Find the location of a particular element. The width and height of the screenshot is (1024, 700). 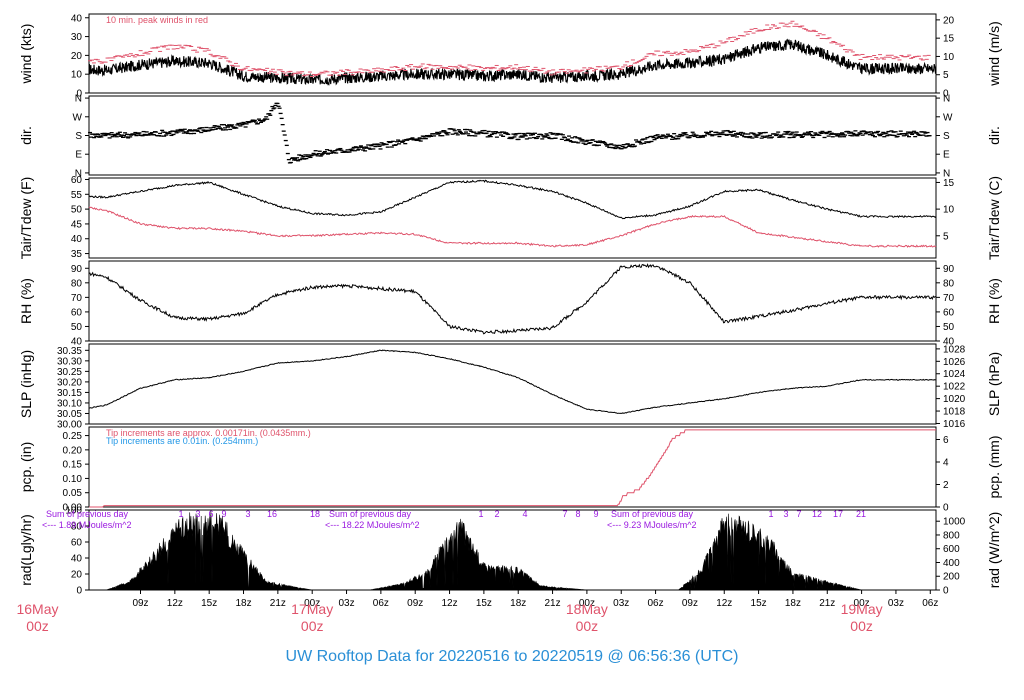

slp-ytick-label-left: 30.30 is located at coordinates (69, 361).